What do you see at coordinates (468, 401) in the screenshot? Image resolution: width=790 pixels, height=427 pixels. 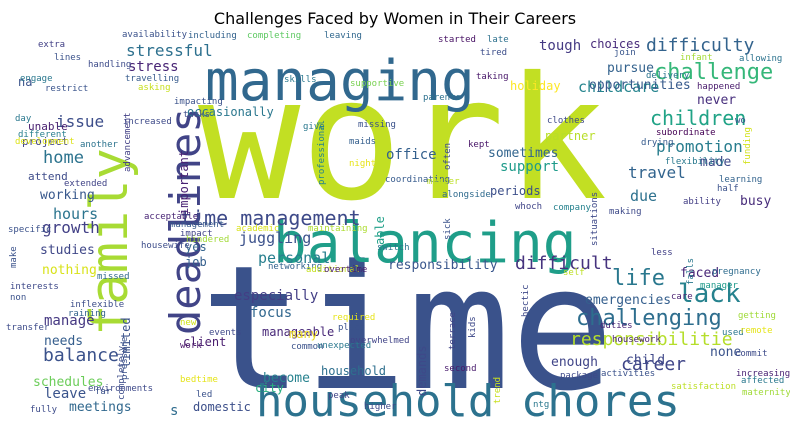 I see `word-3: household chores` at bounding box center [468, 401].